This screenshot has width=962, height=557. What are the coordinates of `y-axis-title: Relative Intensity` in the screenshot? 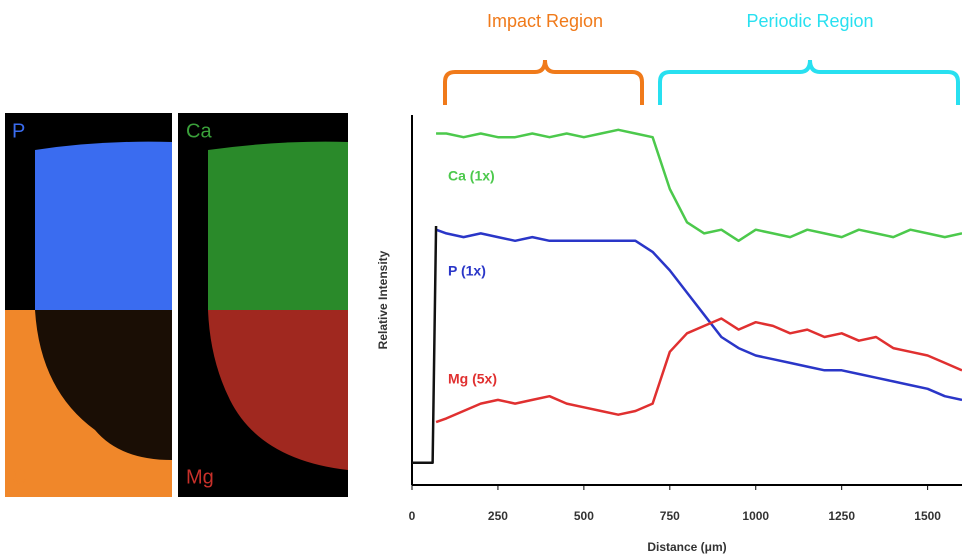 It's located at (383, 299).